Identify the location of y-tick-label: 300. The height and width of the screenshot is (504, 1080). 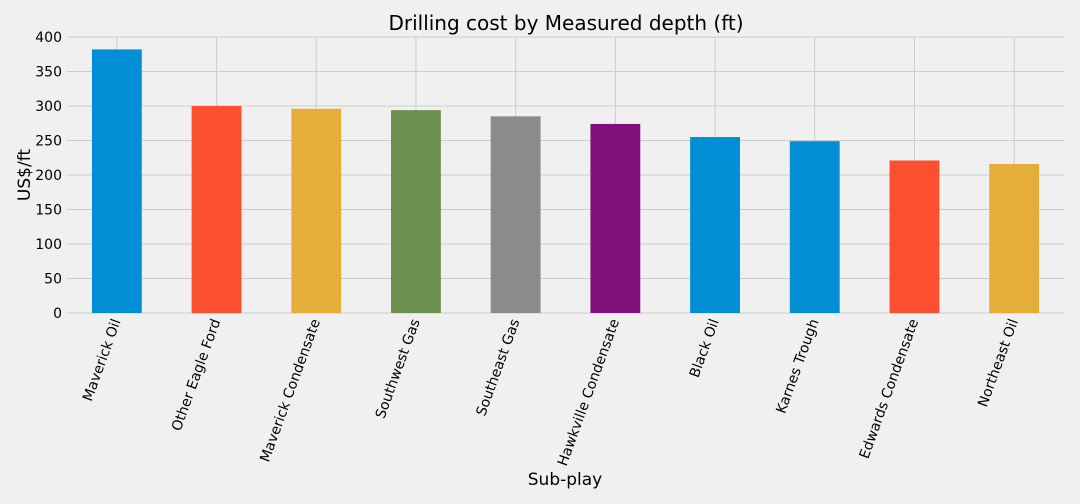
(48, 107).